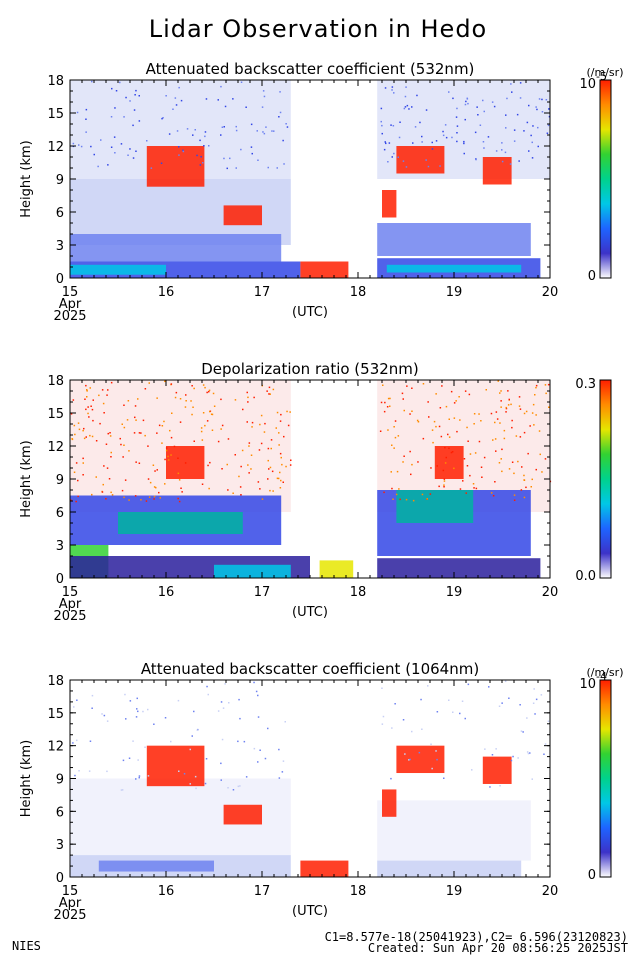 The width and height of the screenshot is (640, 960). What do you see at coordinates (70, 592) in the screenshot?
I see `x-tick-label: 15` at bounding box center [70, 592].